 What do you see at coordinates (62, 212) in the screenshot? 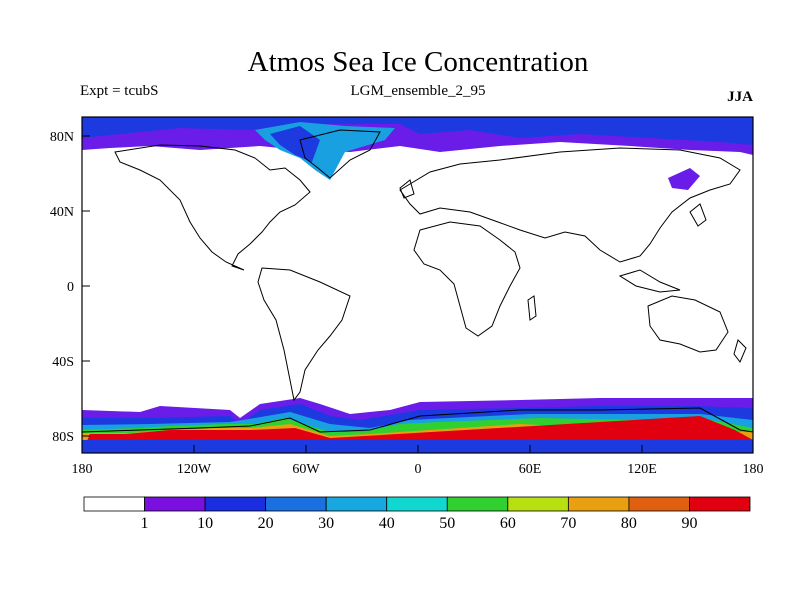
I see `lat-label-40n: 40N` at bounding box center [62, 212].